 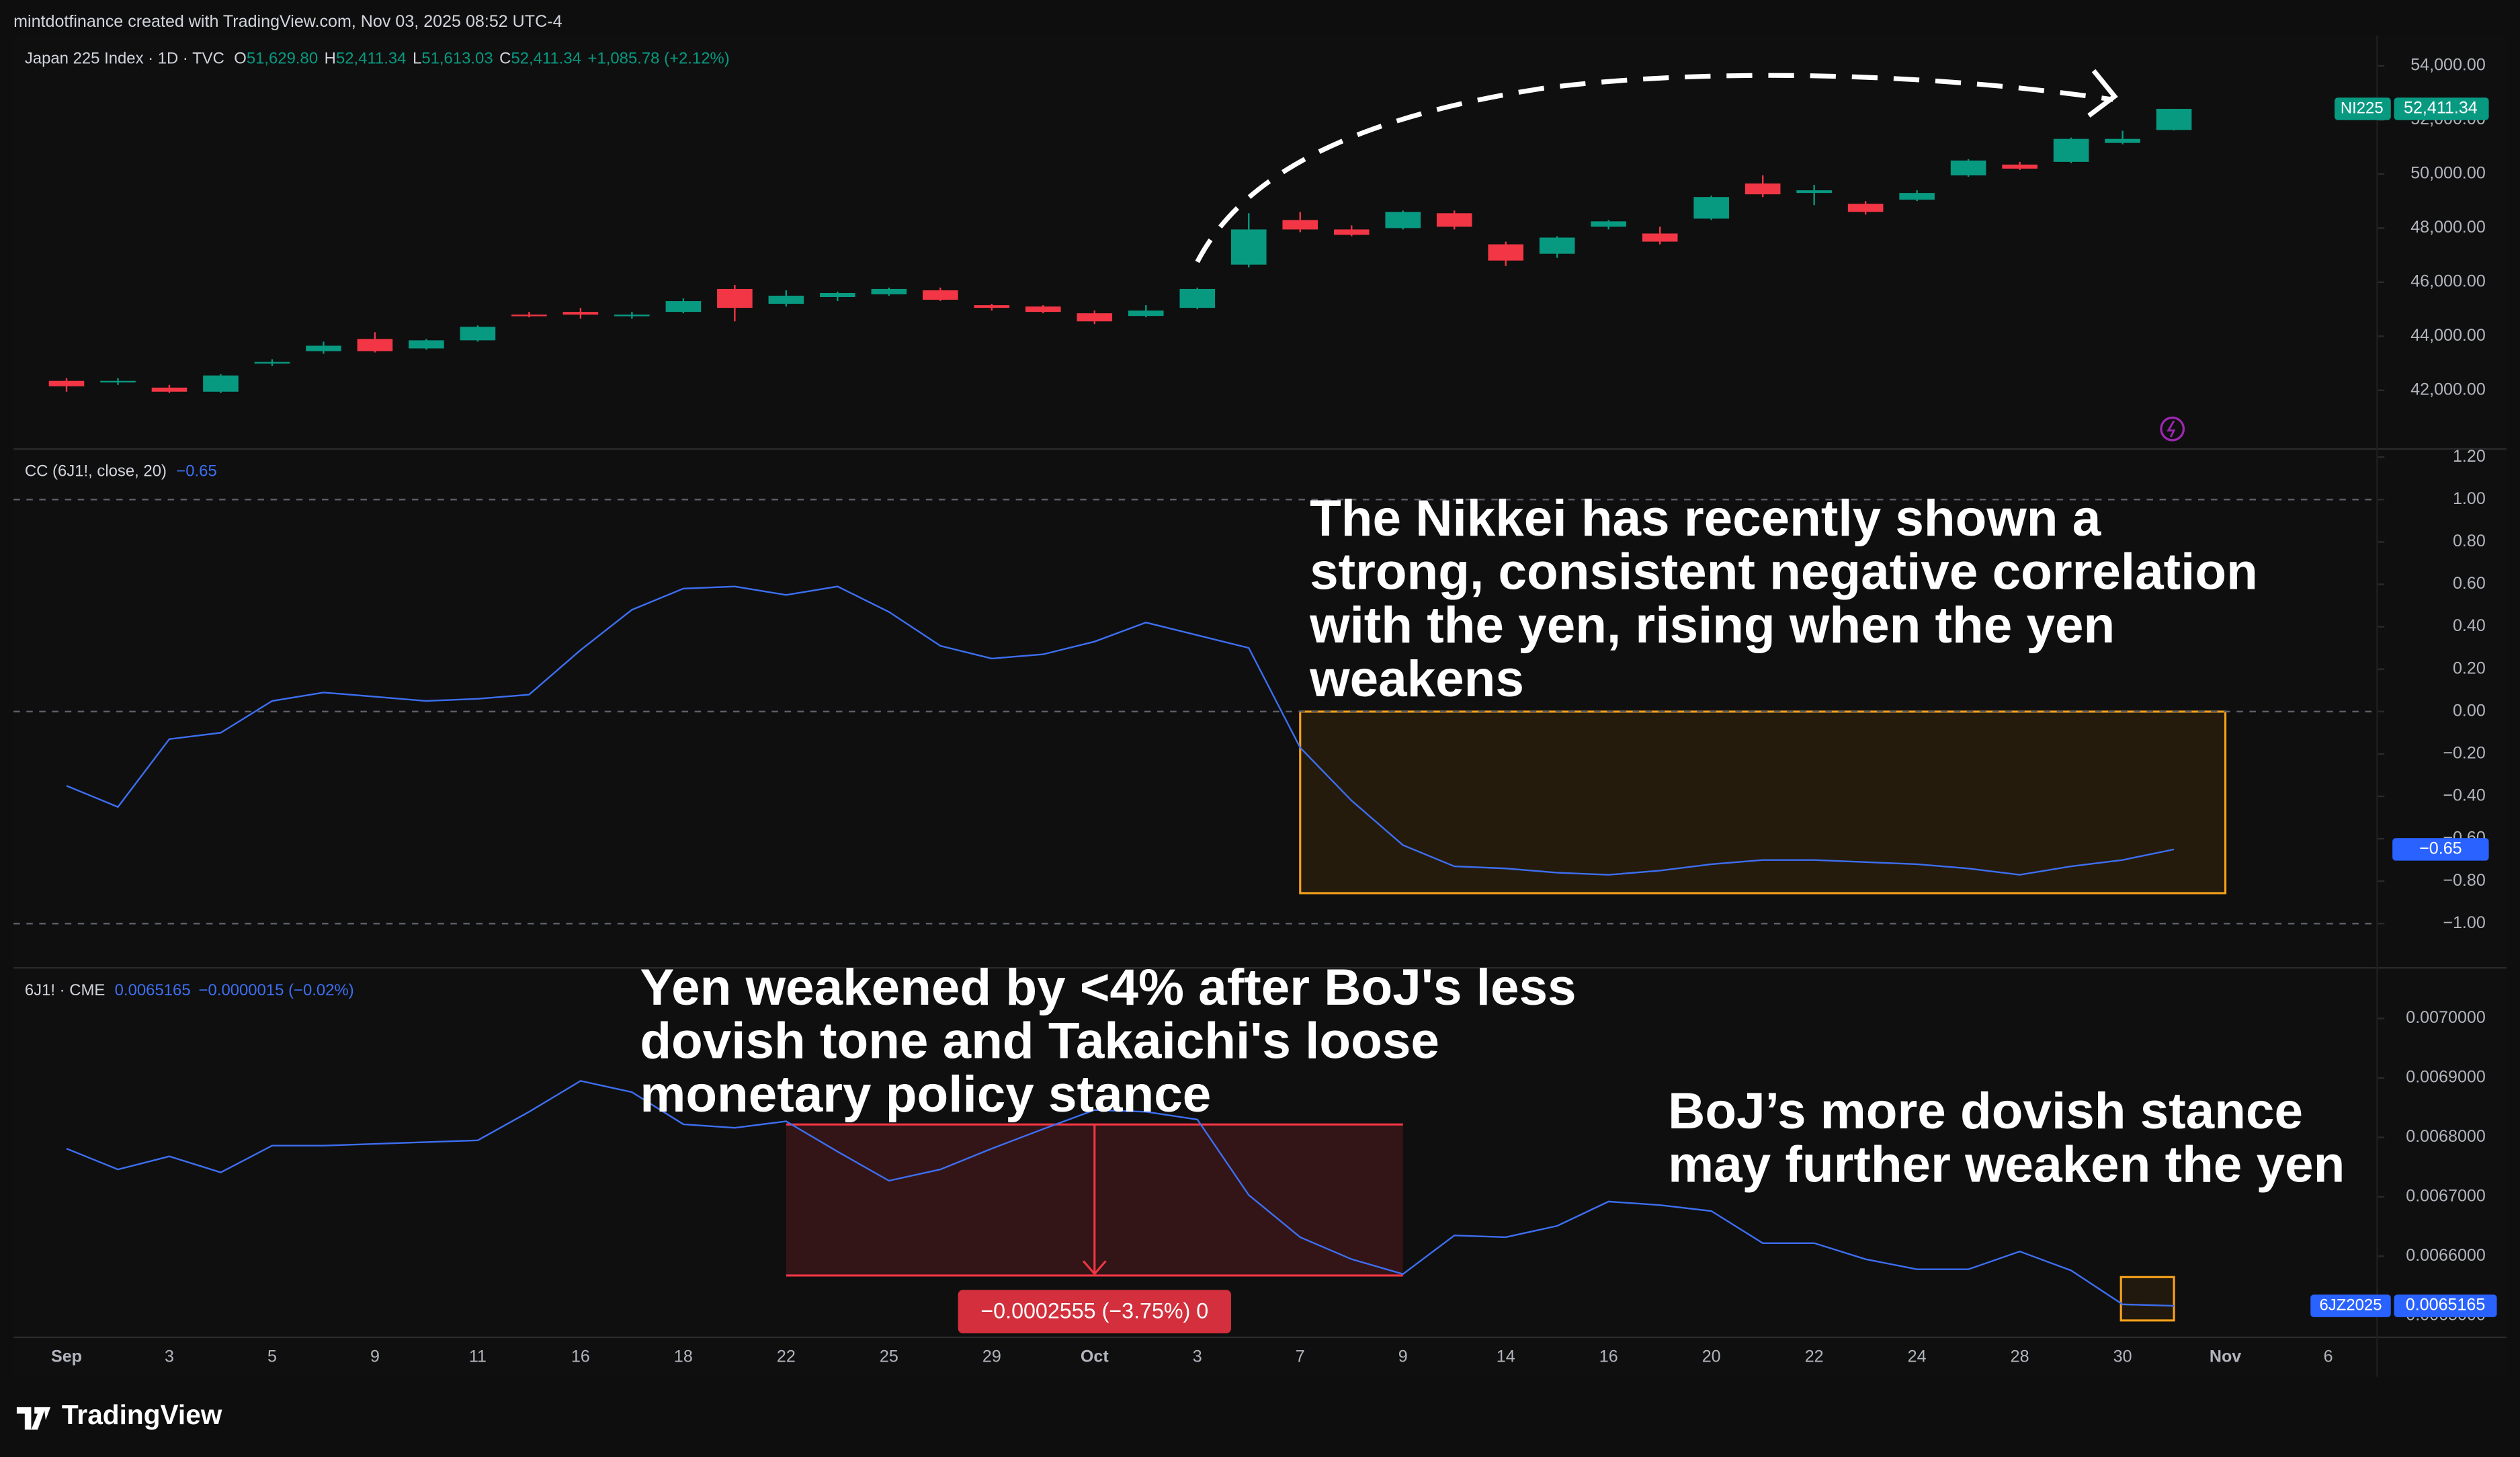 What do you see at coordinates (2225, 1356) in the screenshot?
I see `x-tick-label: Nov` at bounding box center [2225, 1356].